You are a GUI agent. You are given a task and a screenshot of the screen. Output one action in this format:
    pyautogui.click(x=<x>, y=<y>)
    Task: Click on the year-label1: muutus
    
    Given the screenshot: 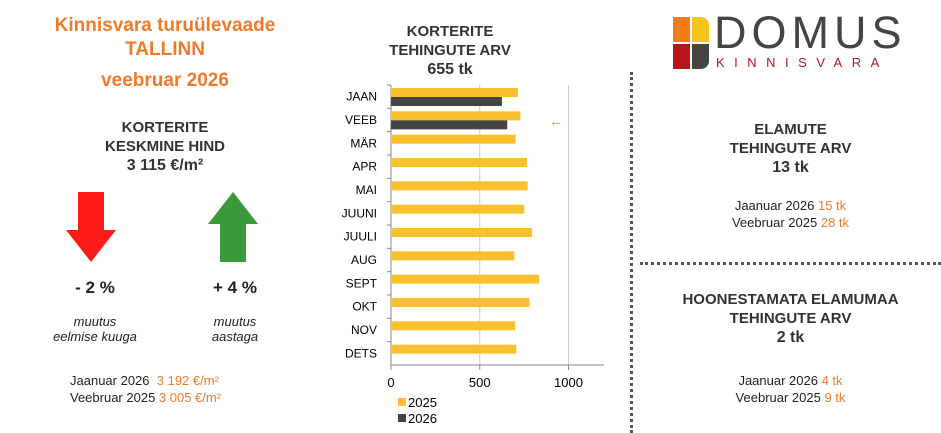 What is the action you would take?
    pyautogui.click(x=235, y=321)
    